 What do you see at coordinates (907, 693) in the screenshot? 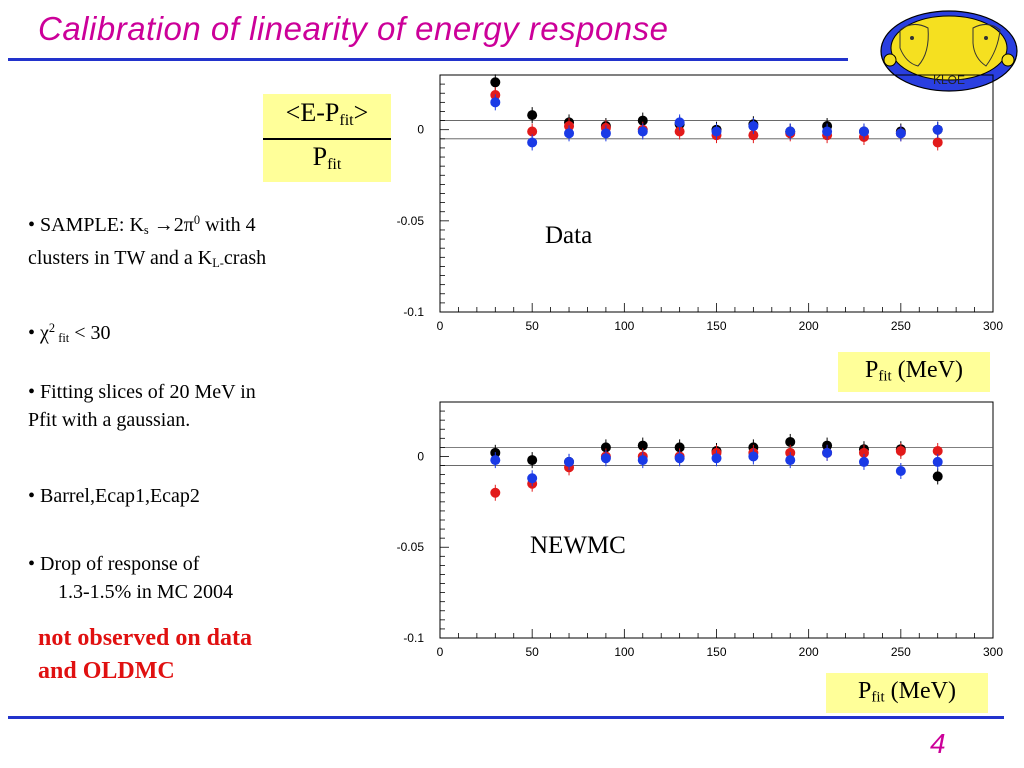
I see `x-unit-label-bottom: Pfit (MeV)` at bounding box center [907, 693].